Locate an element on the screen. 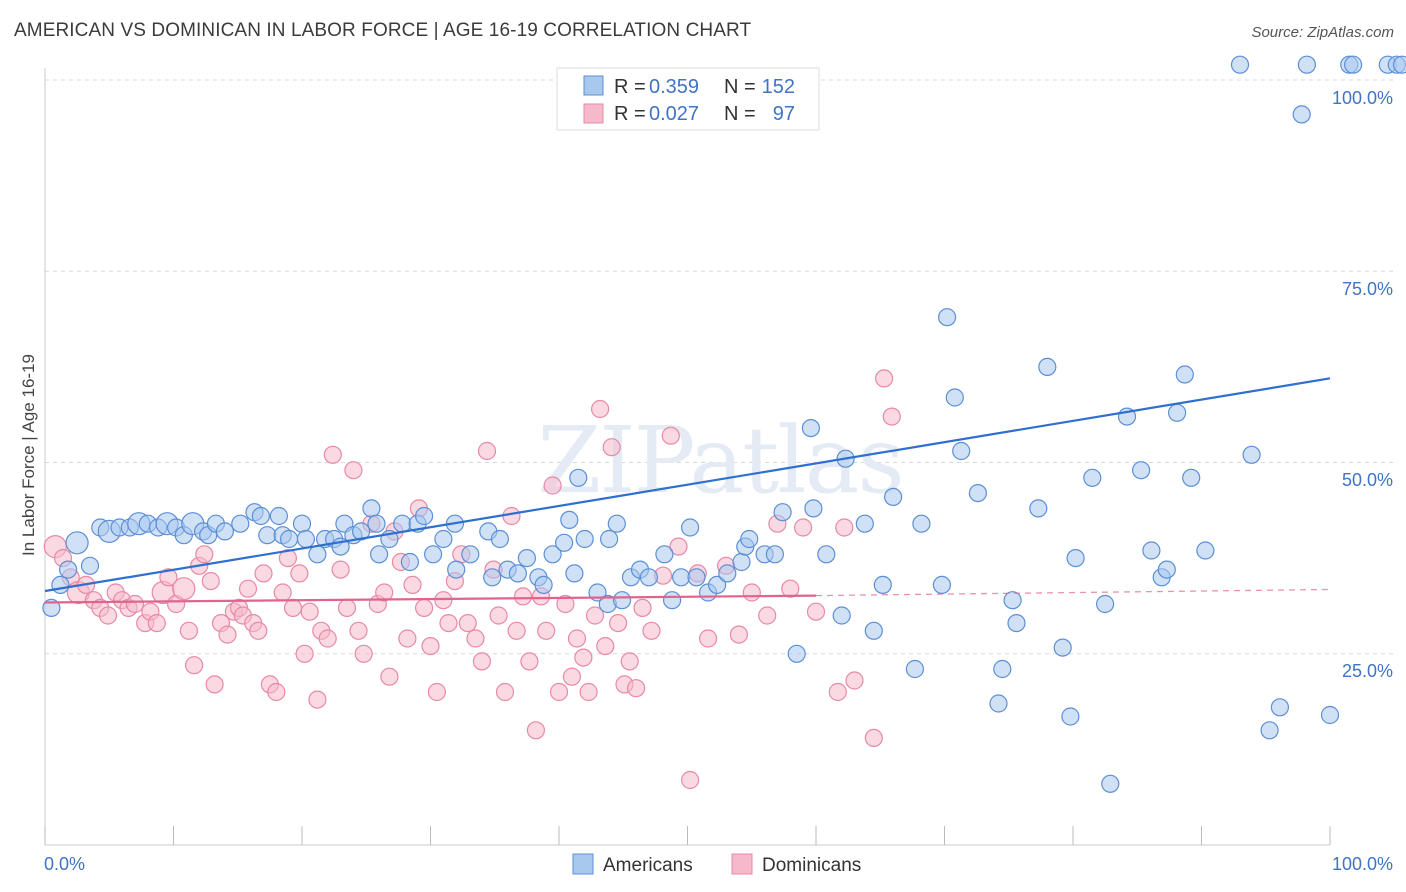  legend-box: R = 0.359 N = 152 R = 0.027 N = 97 is located at coordinates (688, 99).